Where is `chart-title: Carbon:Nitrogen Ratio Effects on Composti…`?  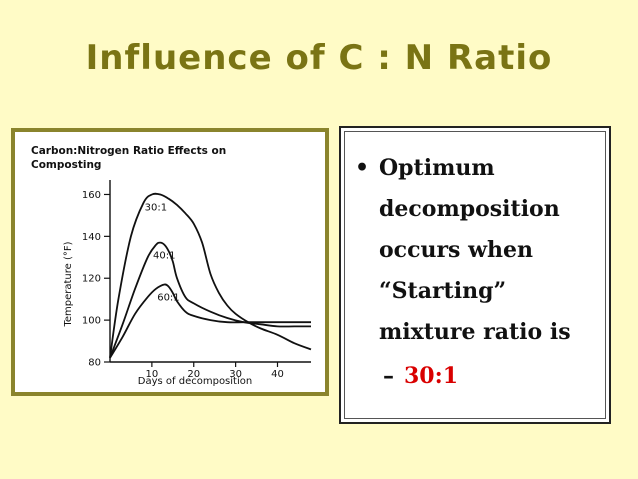 chart-title: Carbon:Nitrogen Ratio Effects on Composti… is located at coordinates (128, 158).